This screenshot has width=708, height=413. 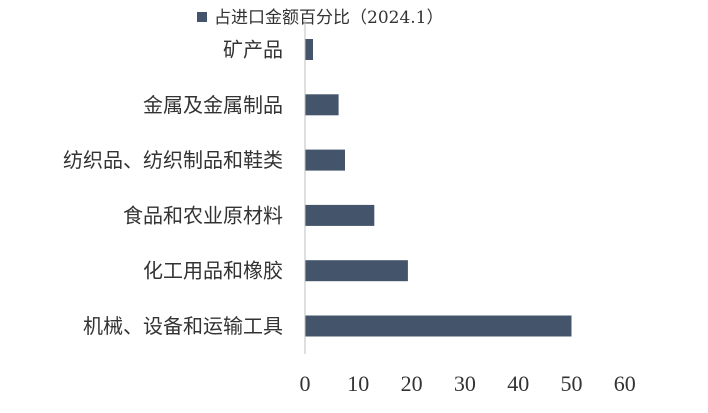 I want to click on x-tick-label: 60, so click(x=625, y=383).